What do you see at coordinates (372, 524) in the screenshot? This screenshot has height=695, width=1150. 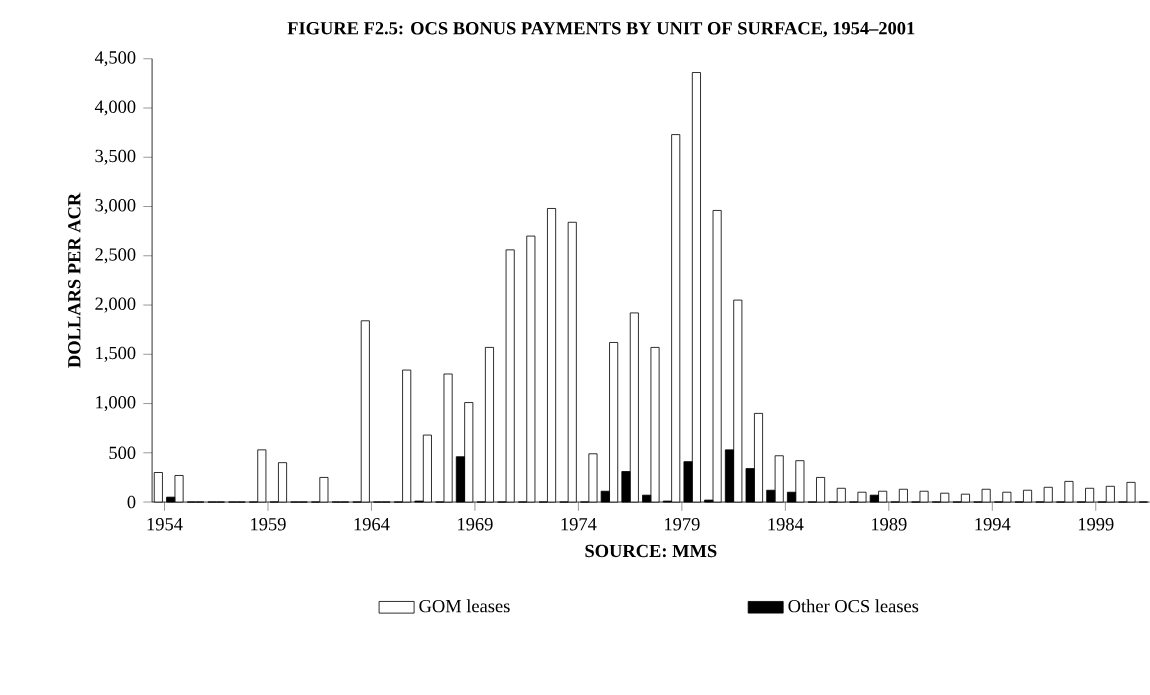 I see `x-tick-label: 1964` at bounding box center [372, 524].